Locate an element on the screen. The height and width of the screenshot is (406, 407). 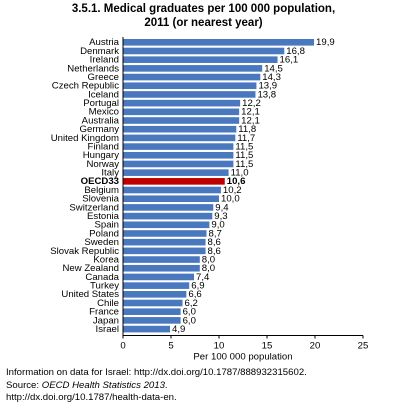
source-title: OECD Health Statistics 2013 is located at coordinates (103, 385).